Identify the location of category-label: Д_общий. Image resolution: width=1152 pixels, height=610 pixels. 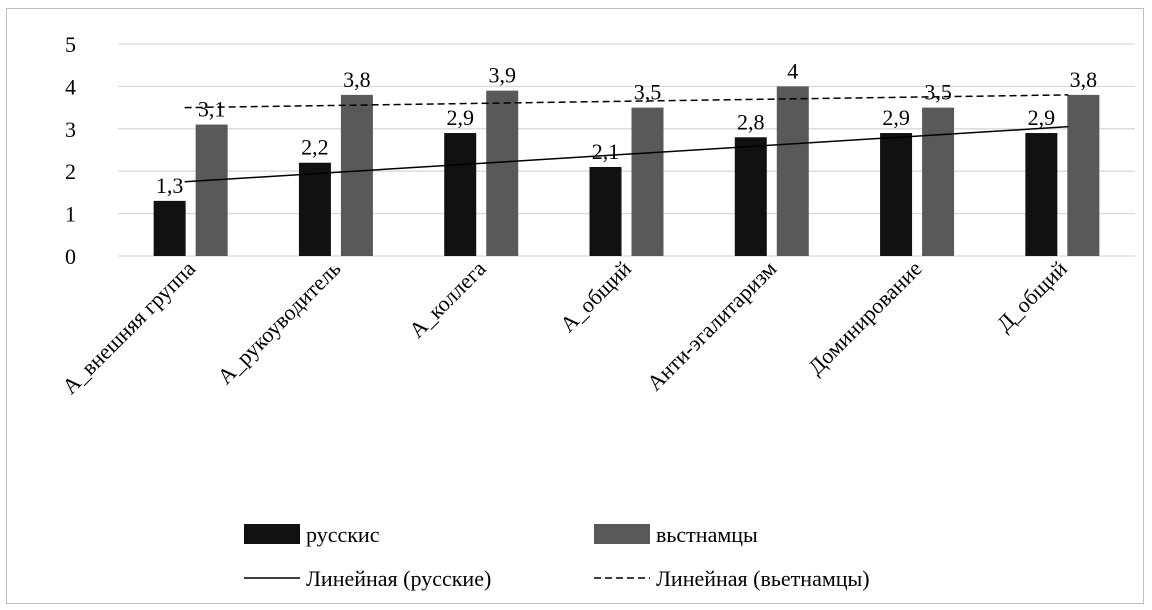
(1032, 296).